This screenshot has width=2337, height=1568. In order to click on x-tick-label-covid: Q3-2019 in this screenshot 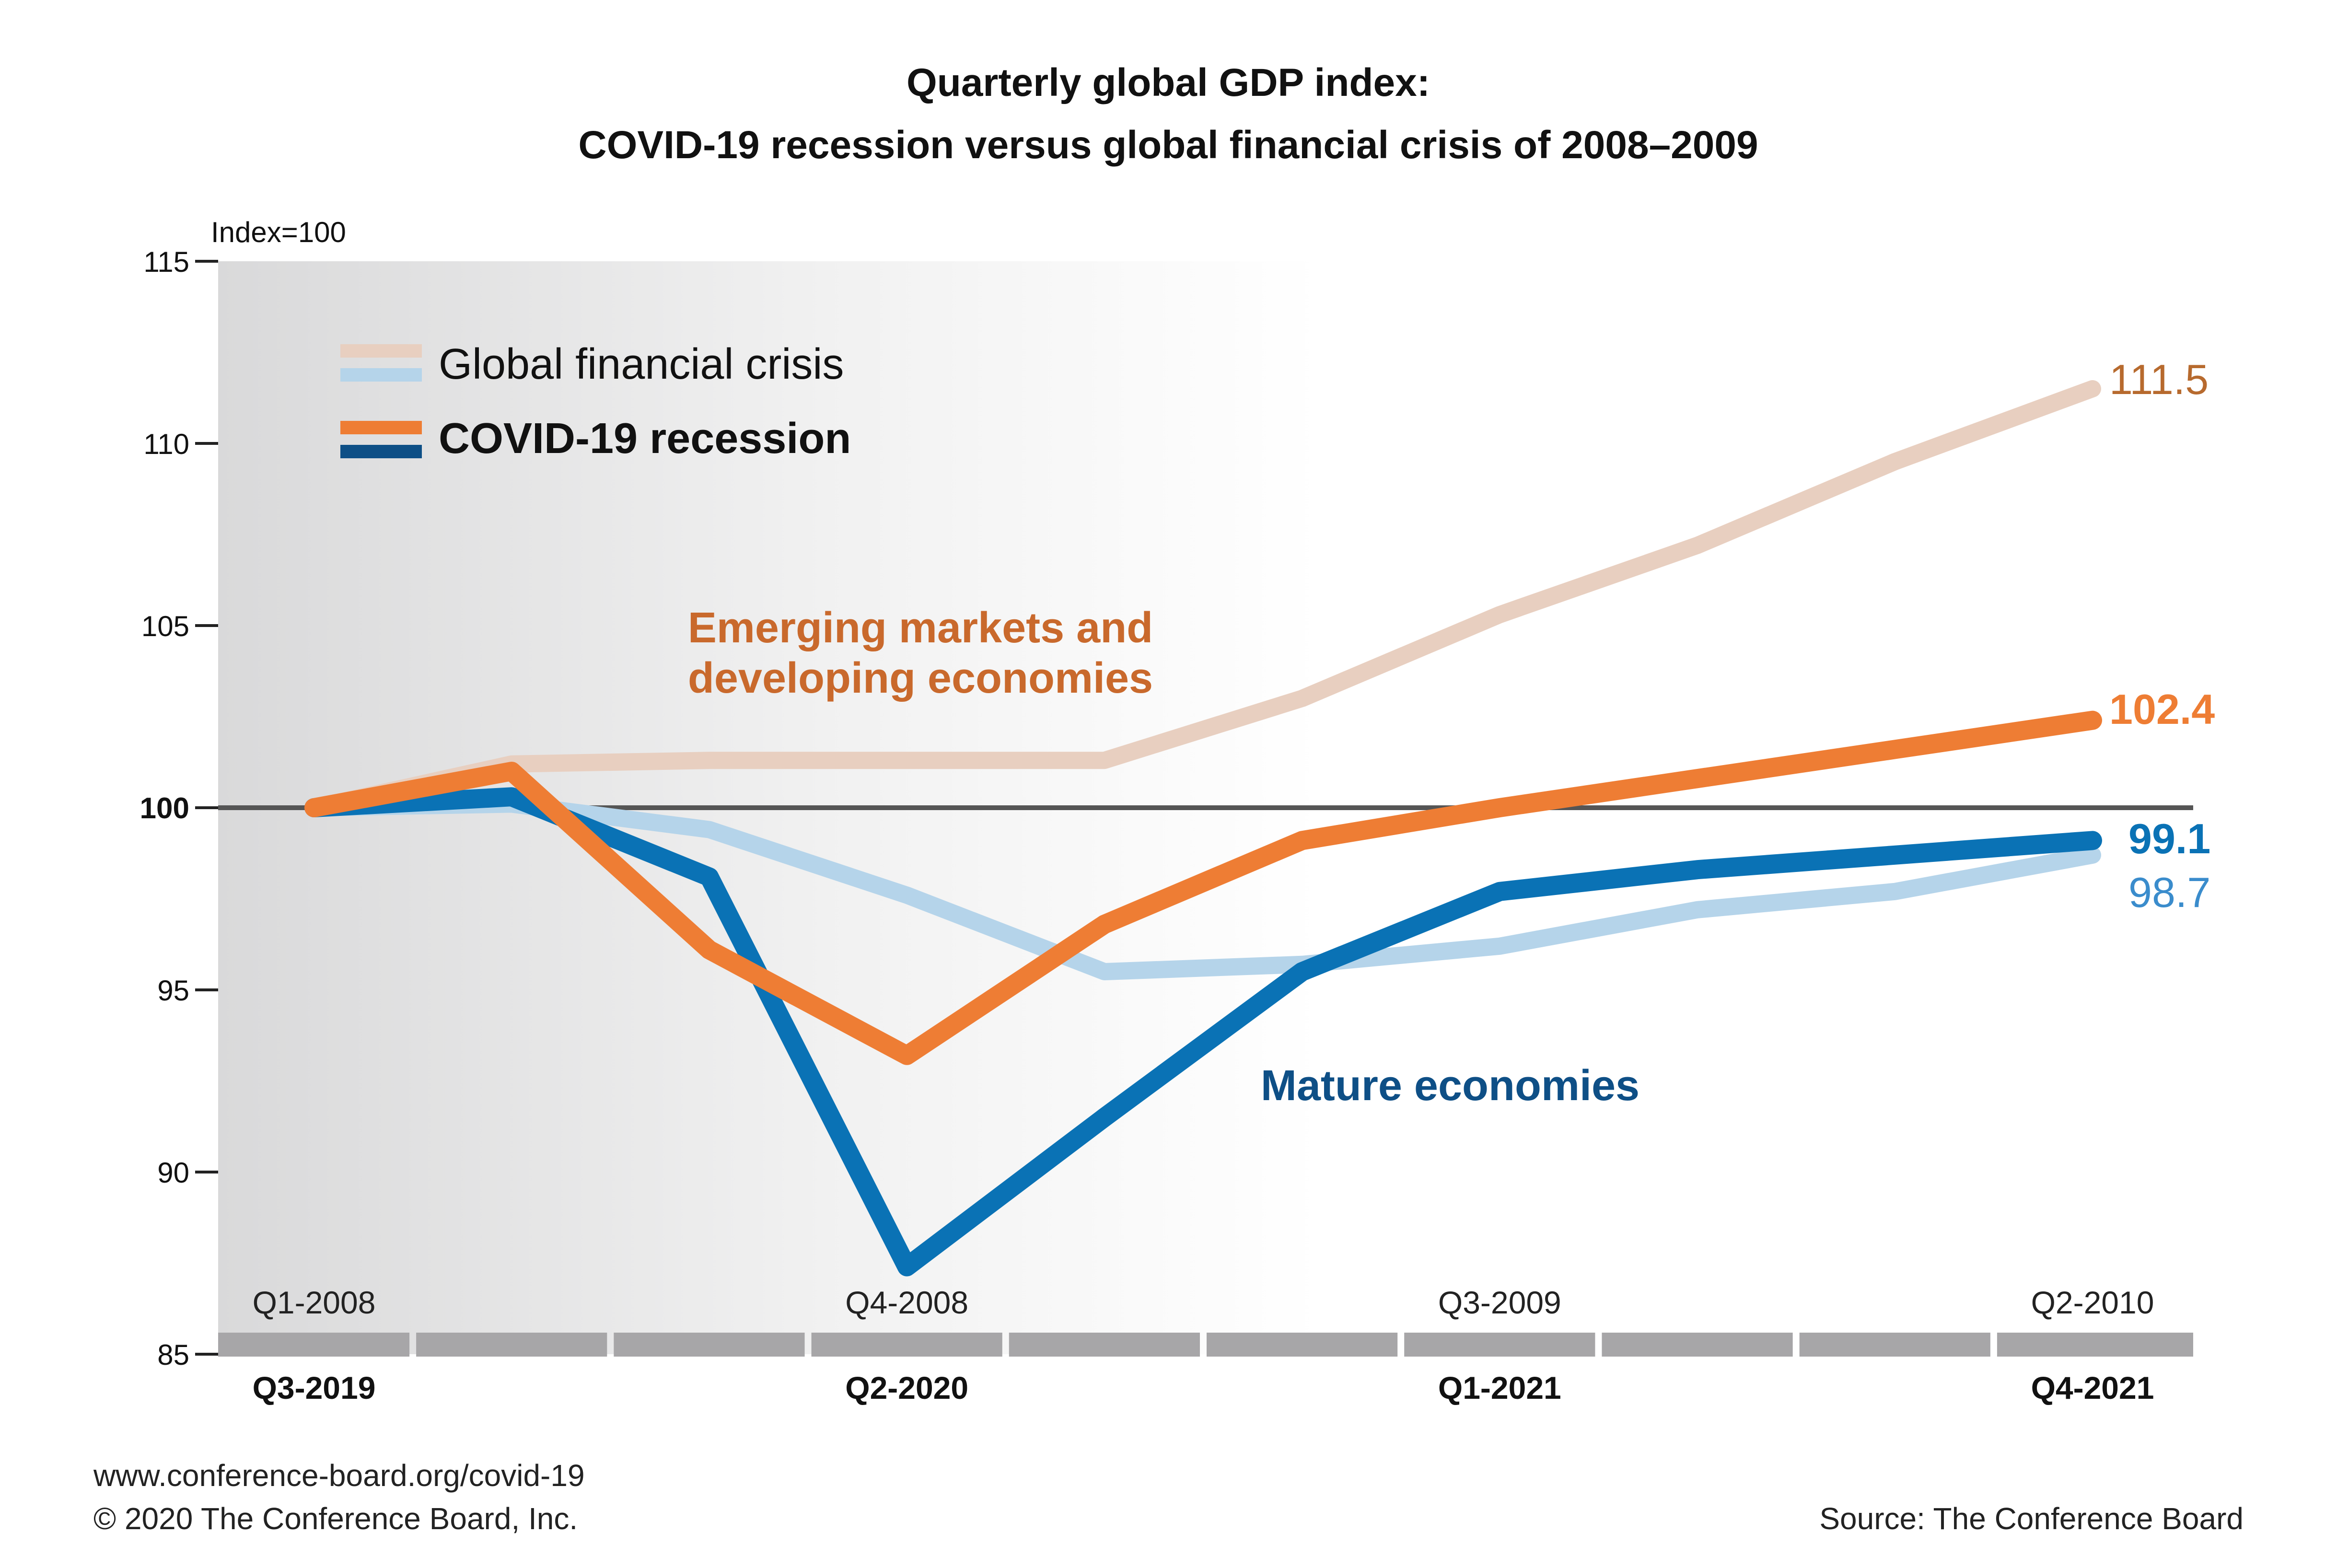, I will do `click(315, 1387)`.